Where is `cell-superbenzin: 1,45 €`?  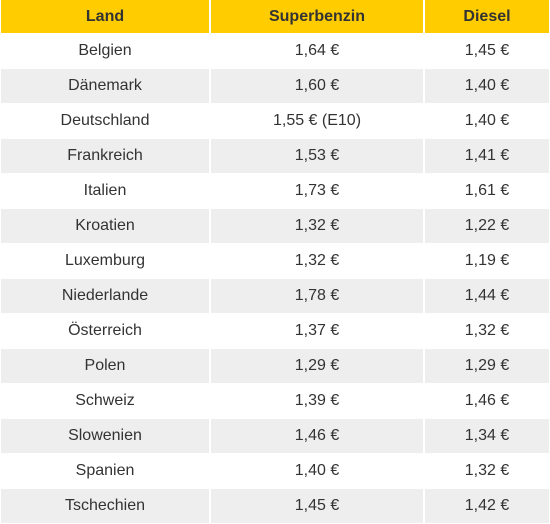 cell-superbenzin: 1,45 € is located at coordinates (317, 506).